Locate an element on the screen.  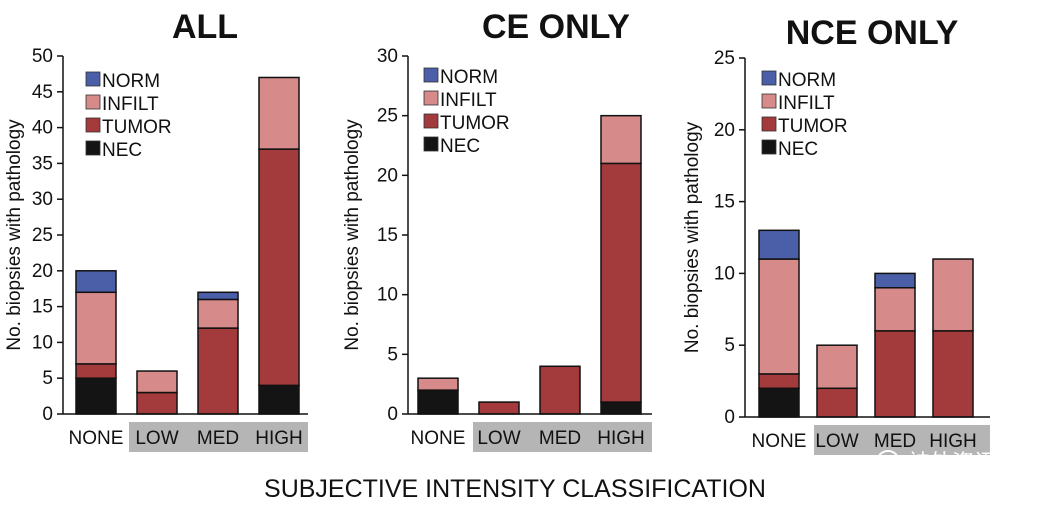
footer-caption: SUBJECTIVE INTENSITY CLASSIFICATION is located at coordinates (515, 489).